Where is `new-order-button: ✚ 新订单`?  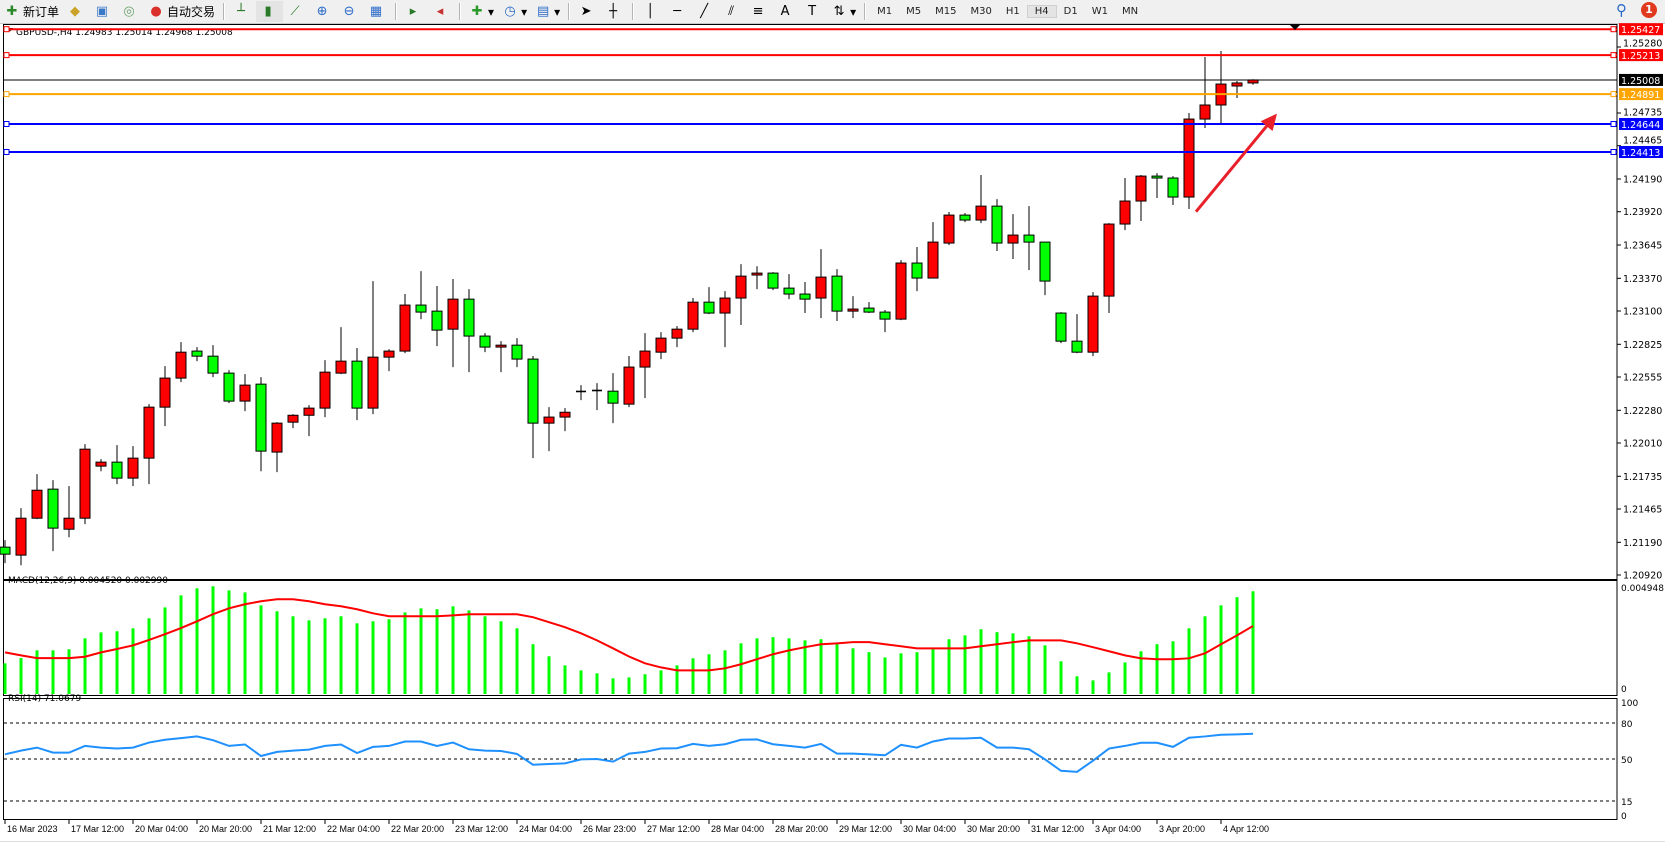
new-order-button: ✚ 新订单 is located at coordinates (31, 11).